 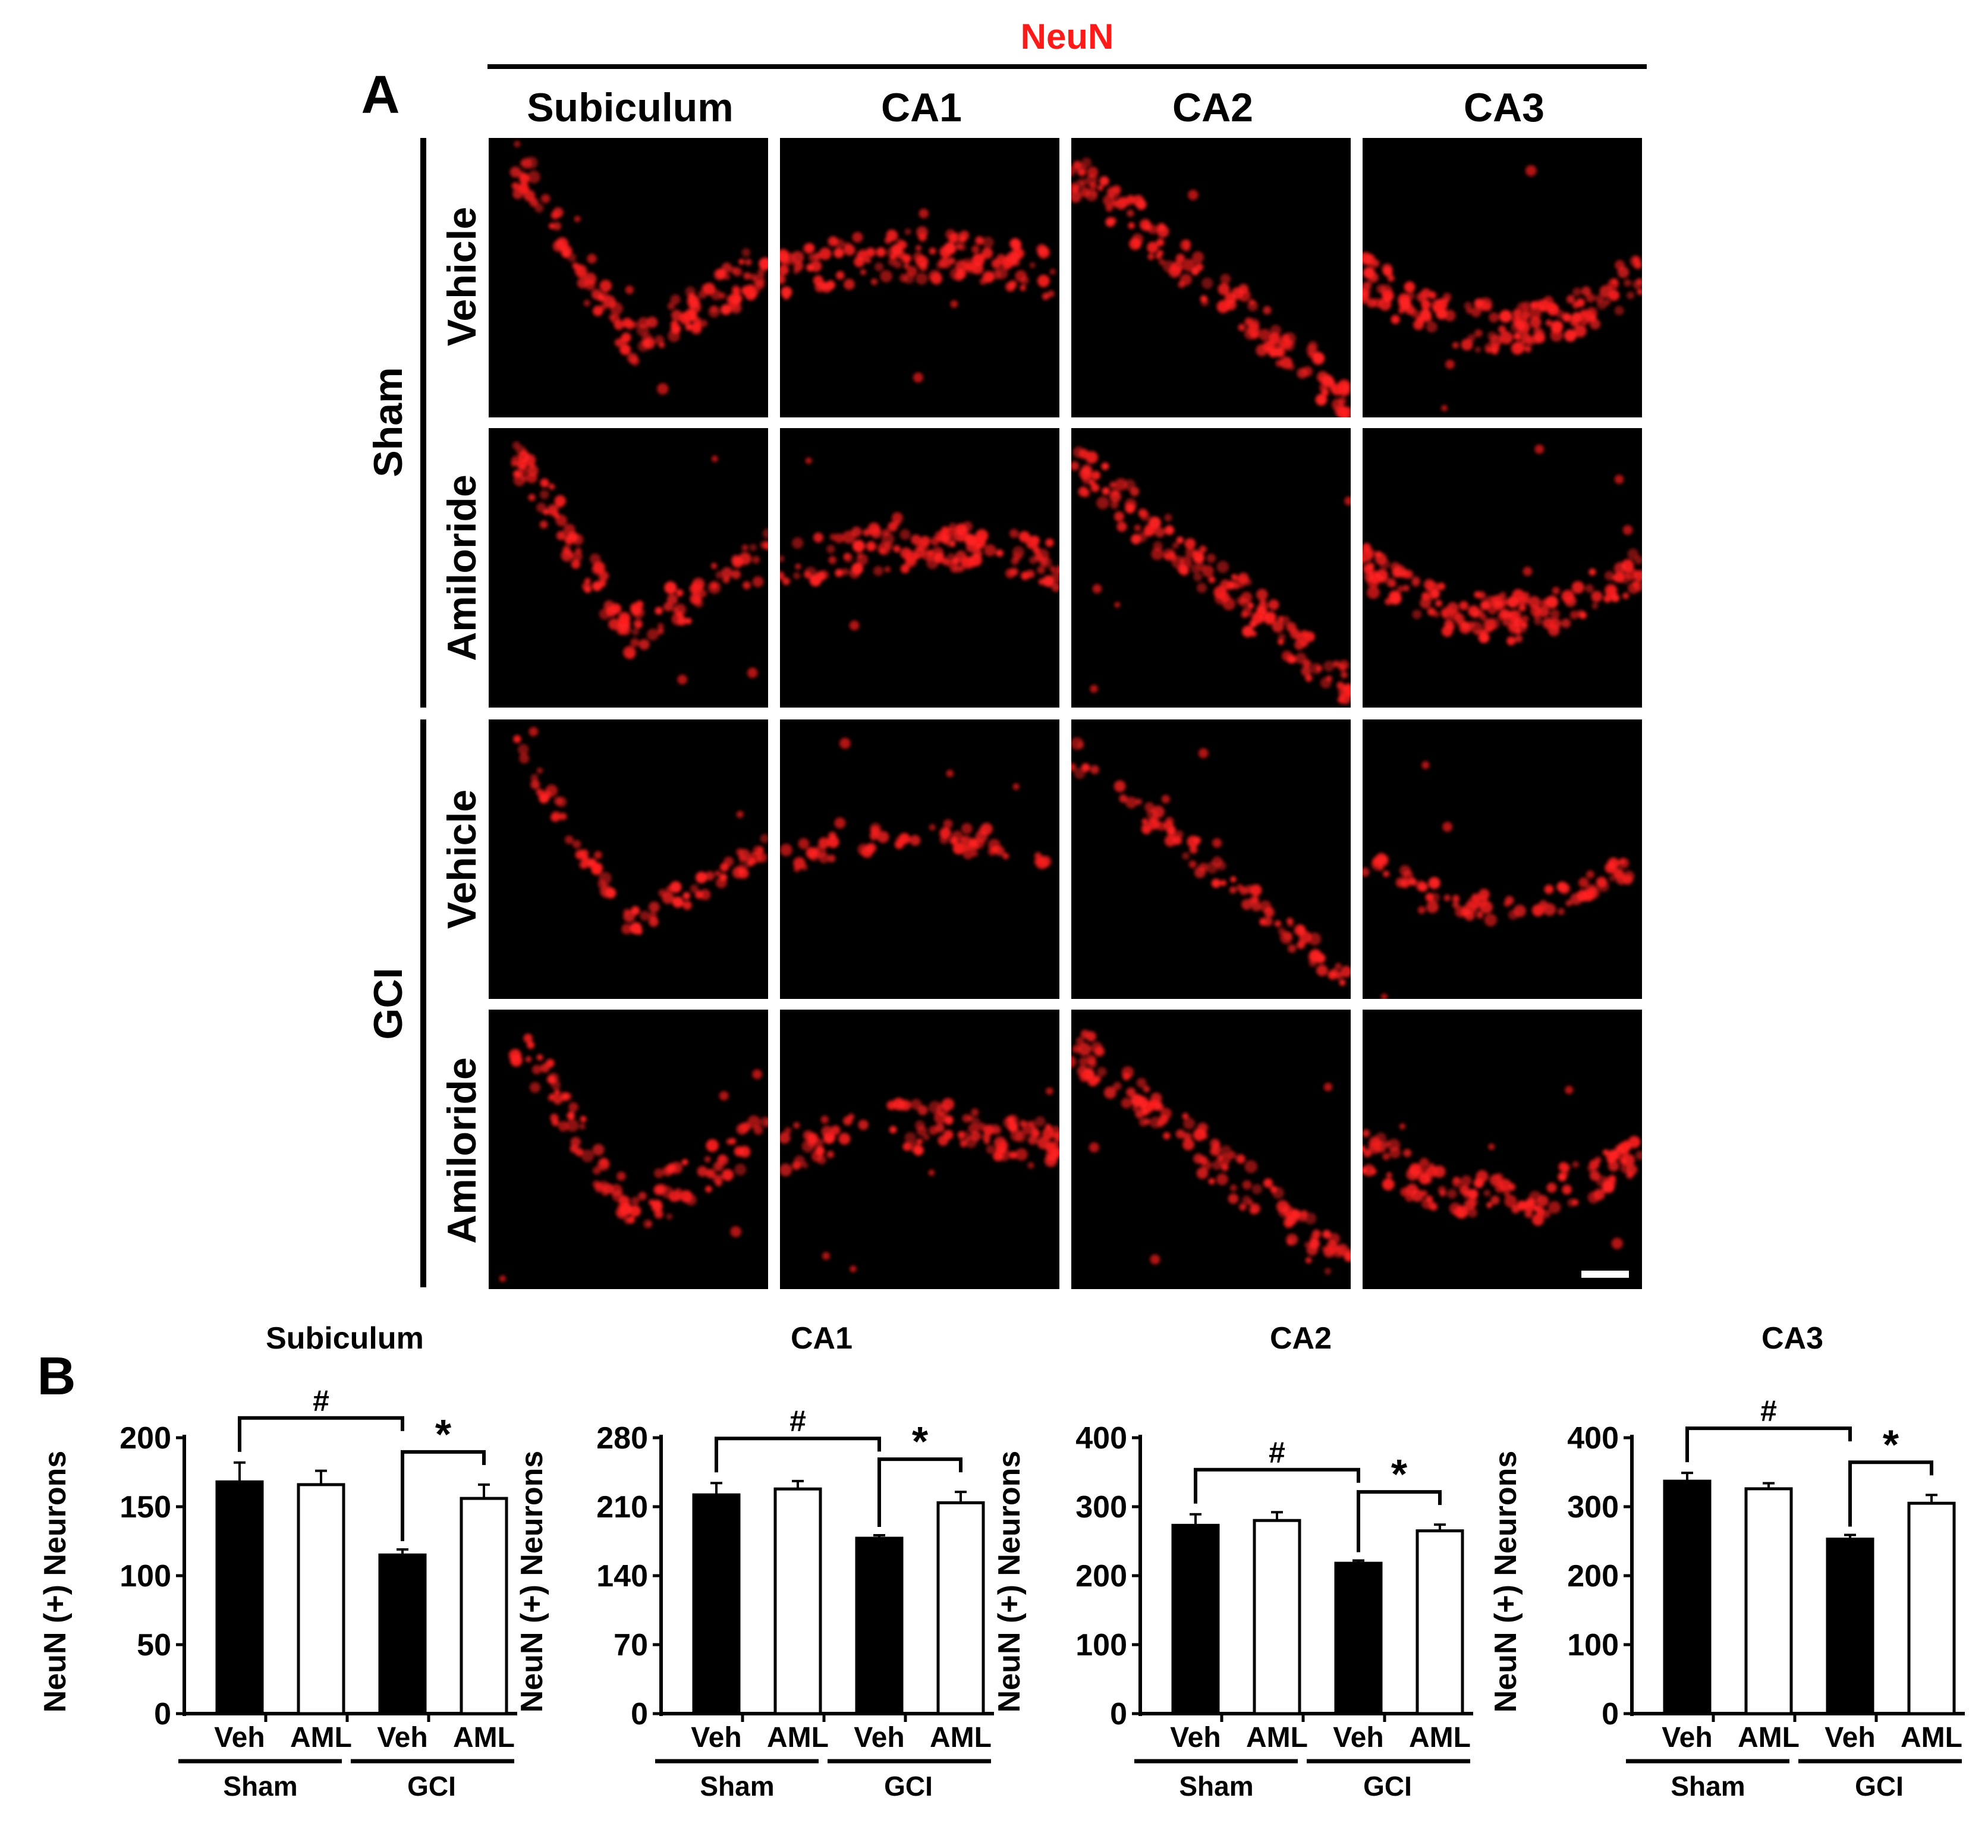 I want to click on column-label-subiculum: Subiculum, so click(x=630, y=108).